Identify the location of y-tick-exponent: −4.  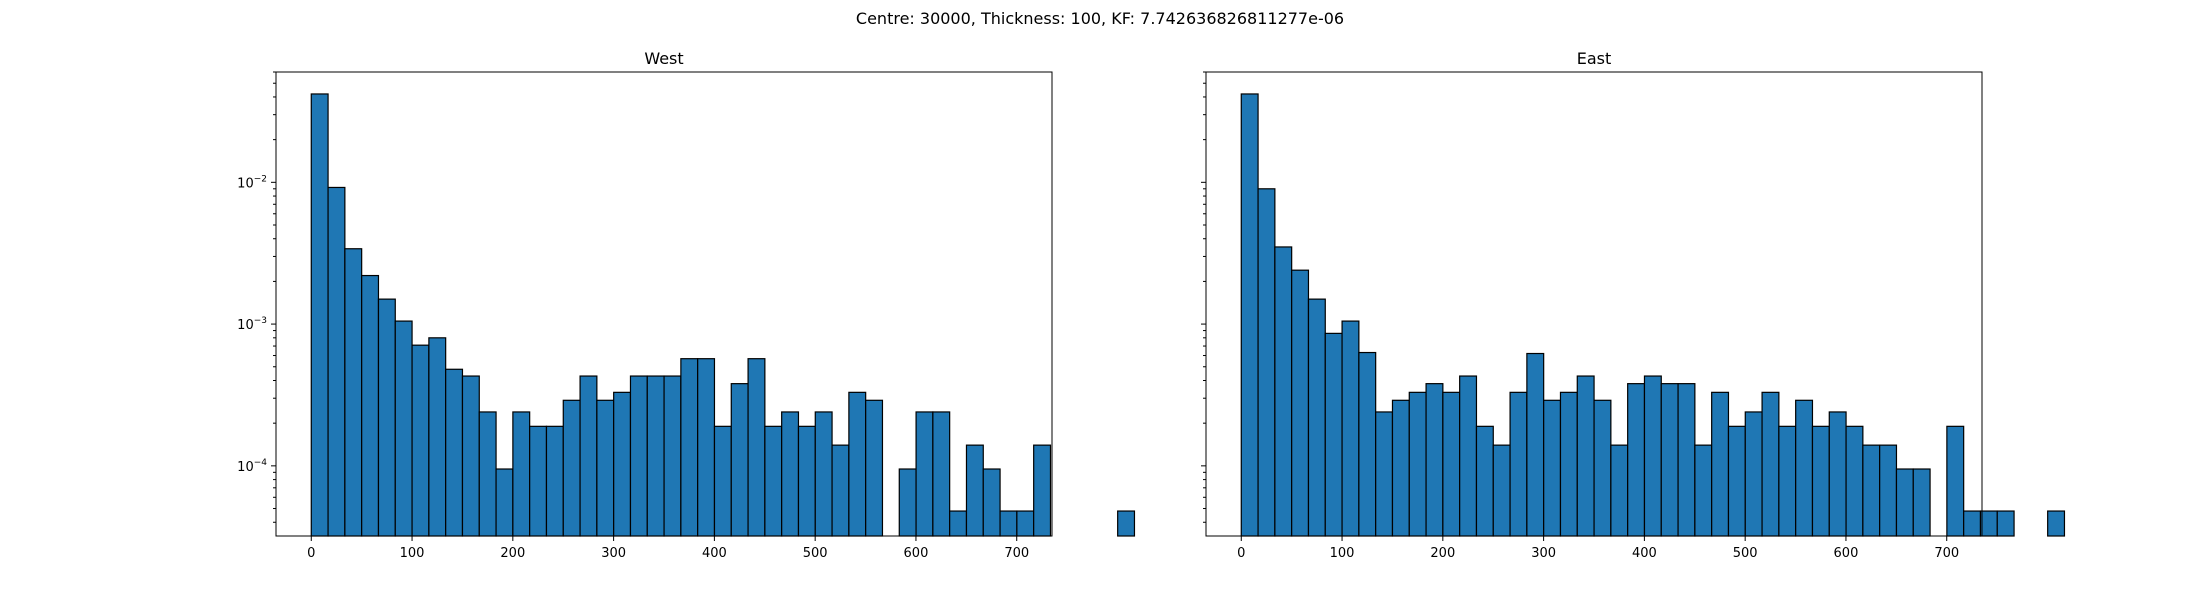
(261, 463).